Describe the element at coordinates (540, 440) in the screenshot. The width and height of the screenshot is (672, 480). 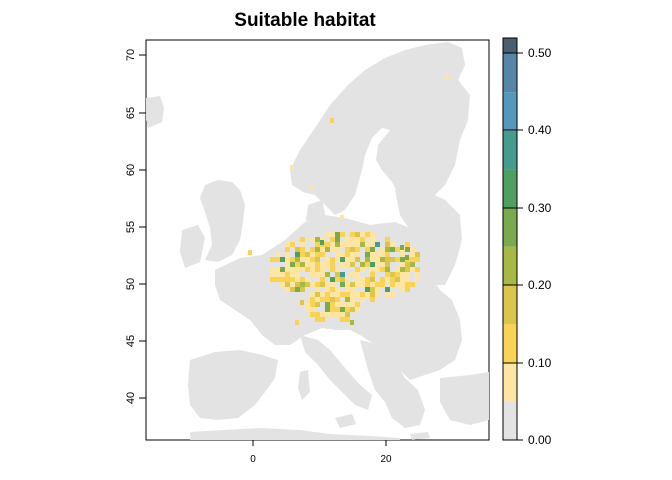
I see `legend-label: 0.00` at that location.